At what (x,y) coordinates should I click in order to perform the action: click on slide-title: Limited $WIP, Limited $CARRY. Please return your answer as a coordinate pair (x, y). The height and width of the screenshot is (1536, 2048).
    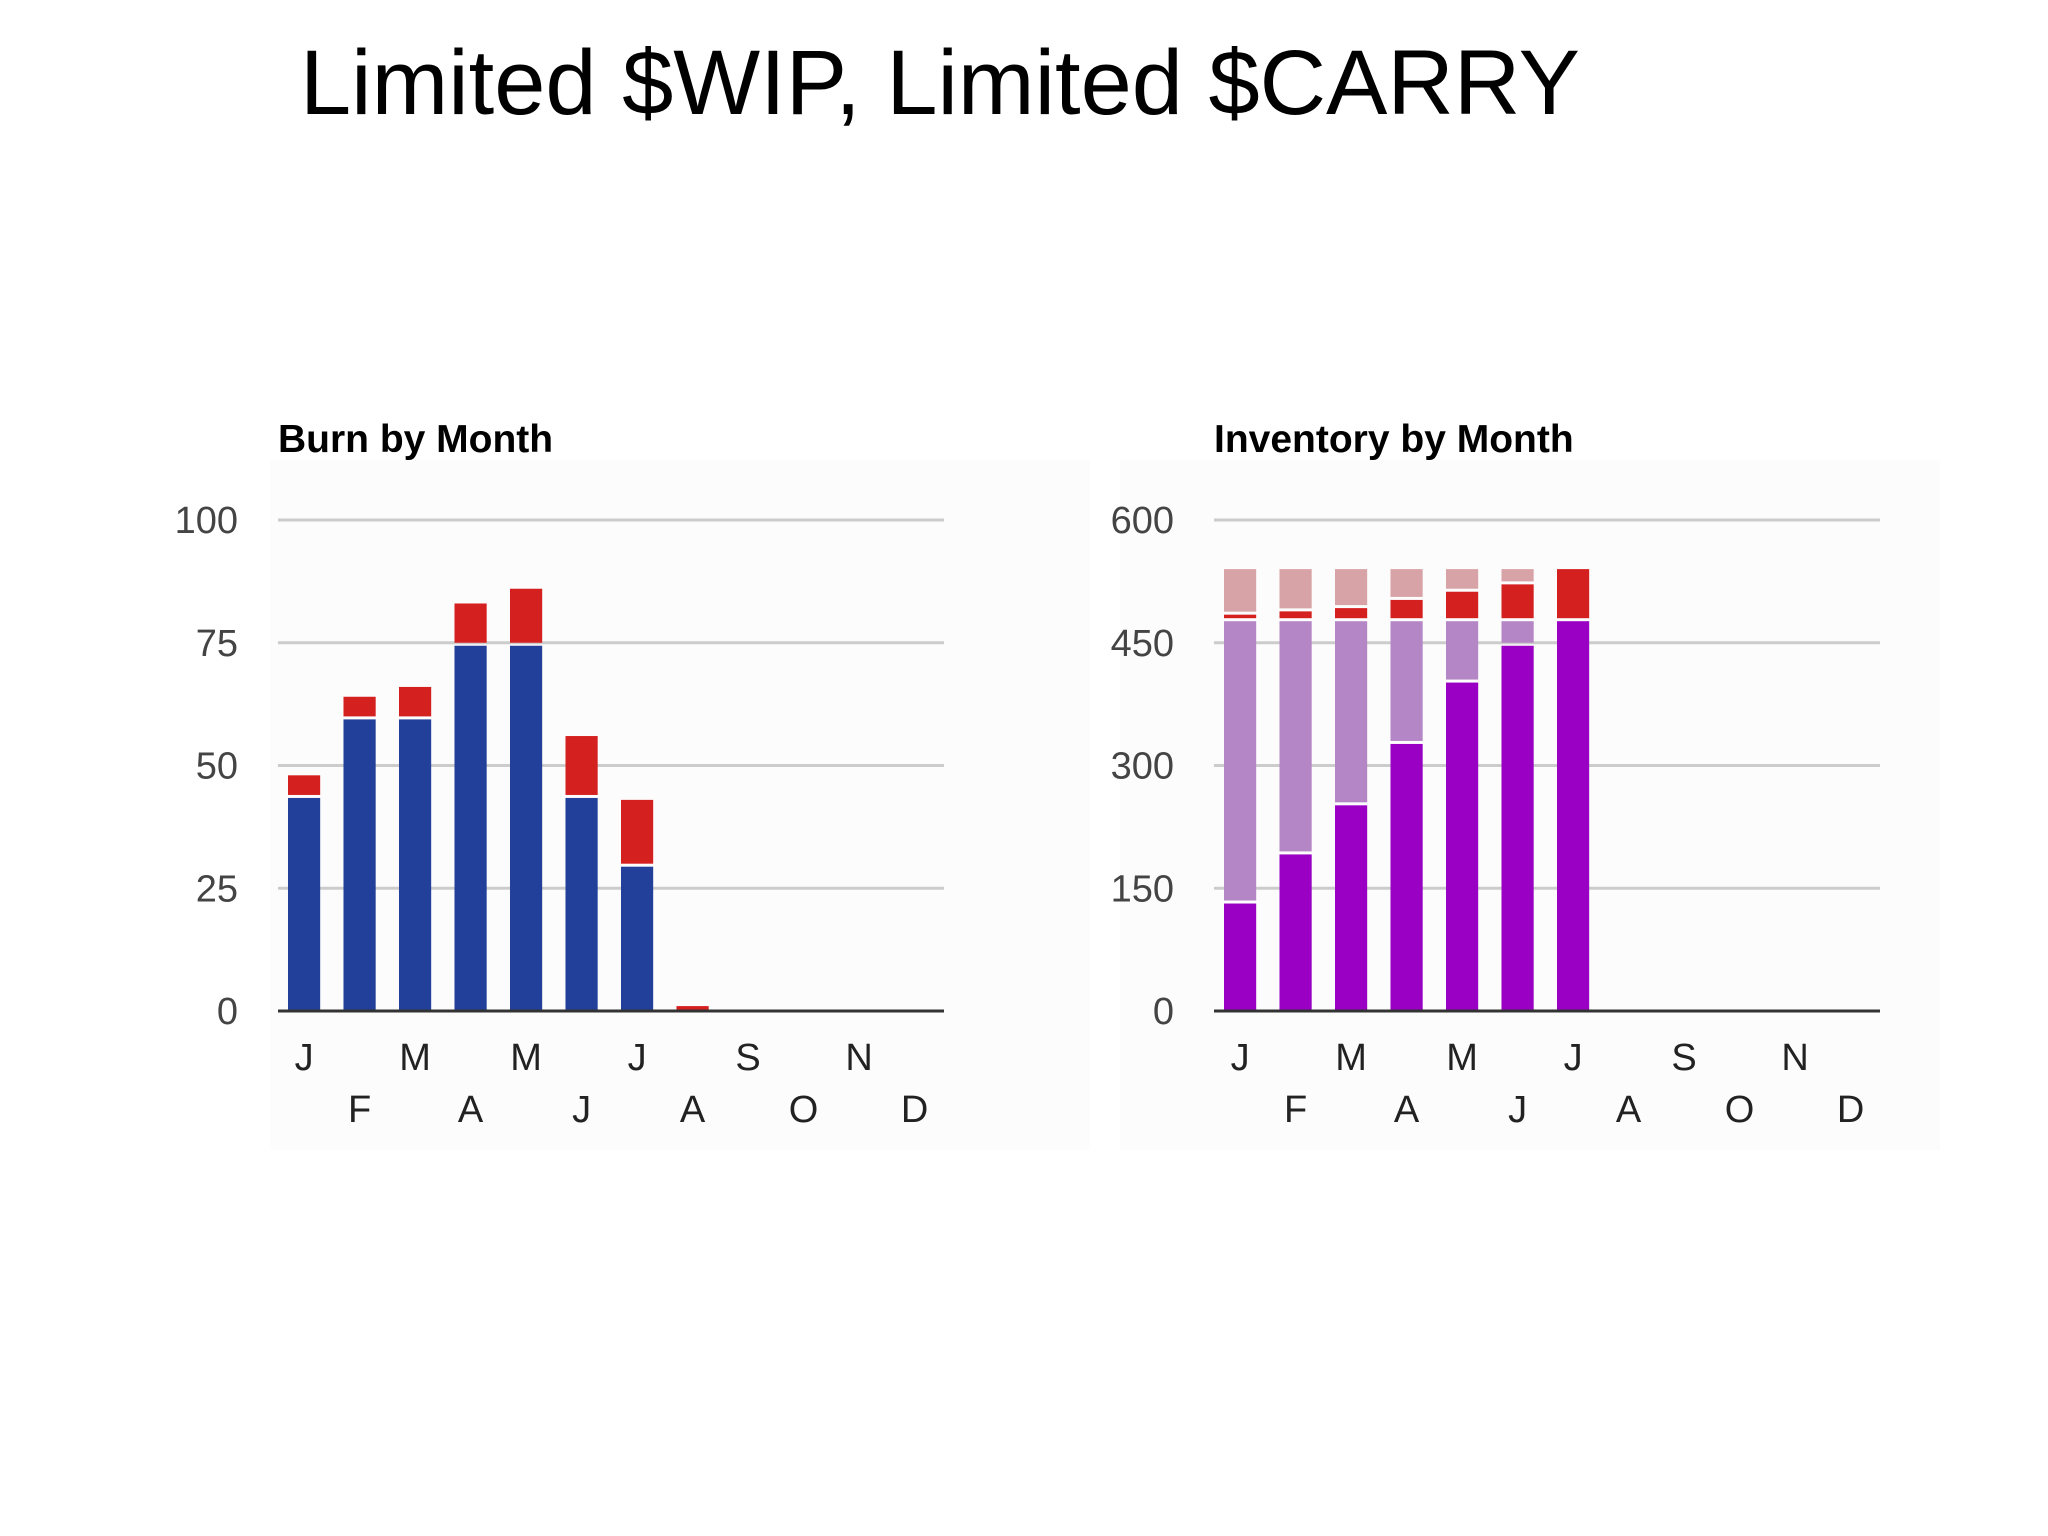
    Looking at the image, I should click on (940, 83).